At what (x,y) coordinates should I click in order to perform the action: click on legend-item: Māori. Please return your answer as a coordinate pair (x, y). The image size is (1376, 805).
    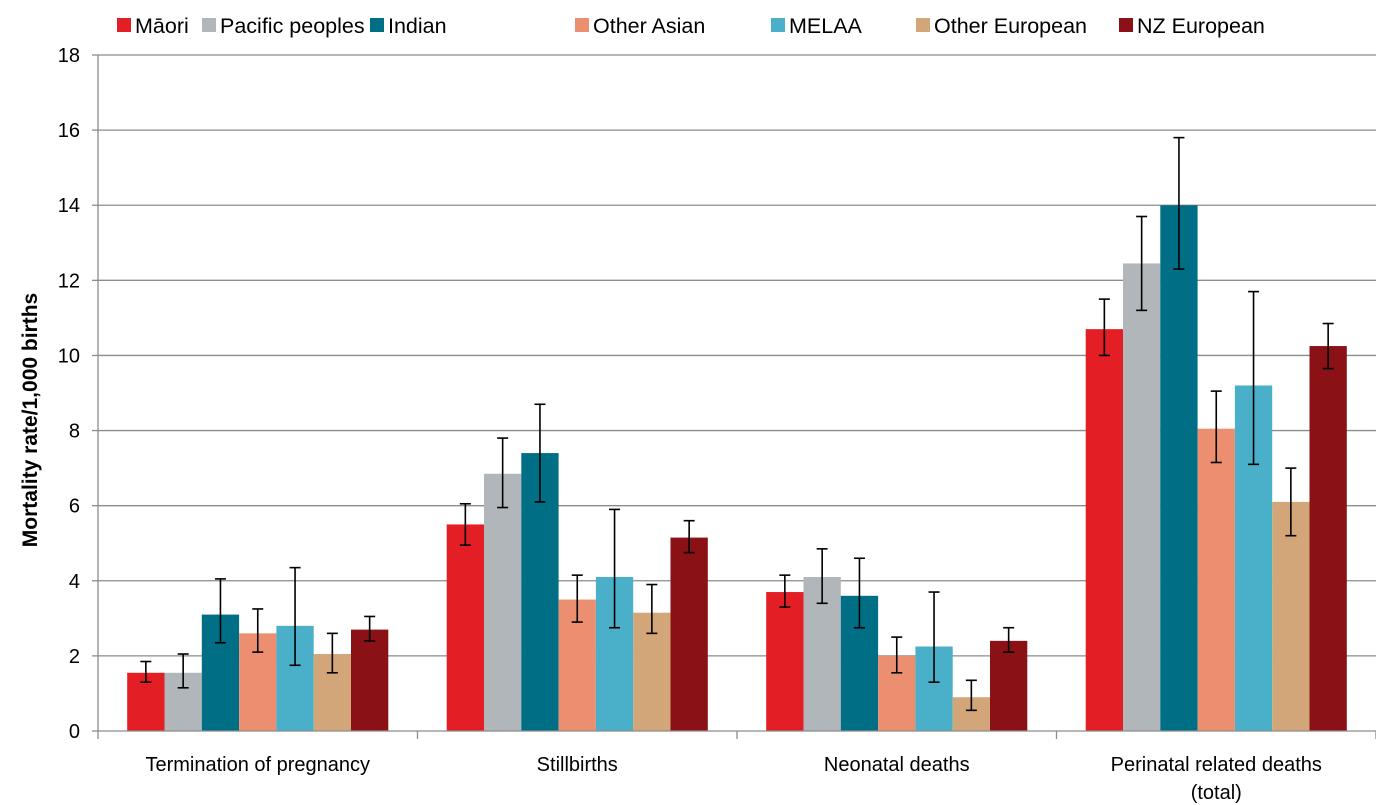
    Looking at the image, I should click on (153, 26).